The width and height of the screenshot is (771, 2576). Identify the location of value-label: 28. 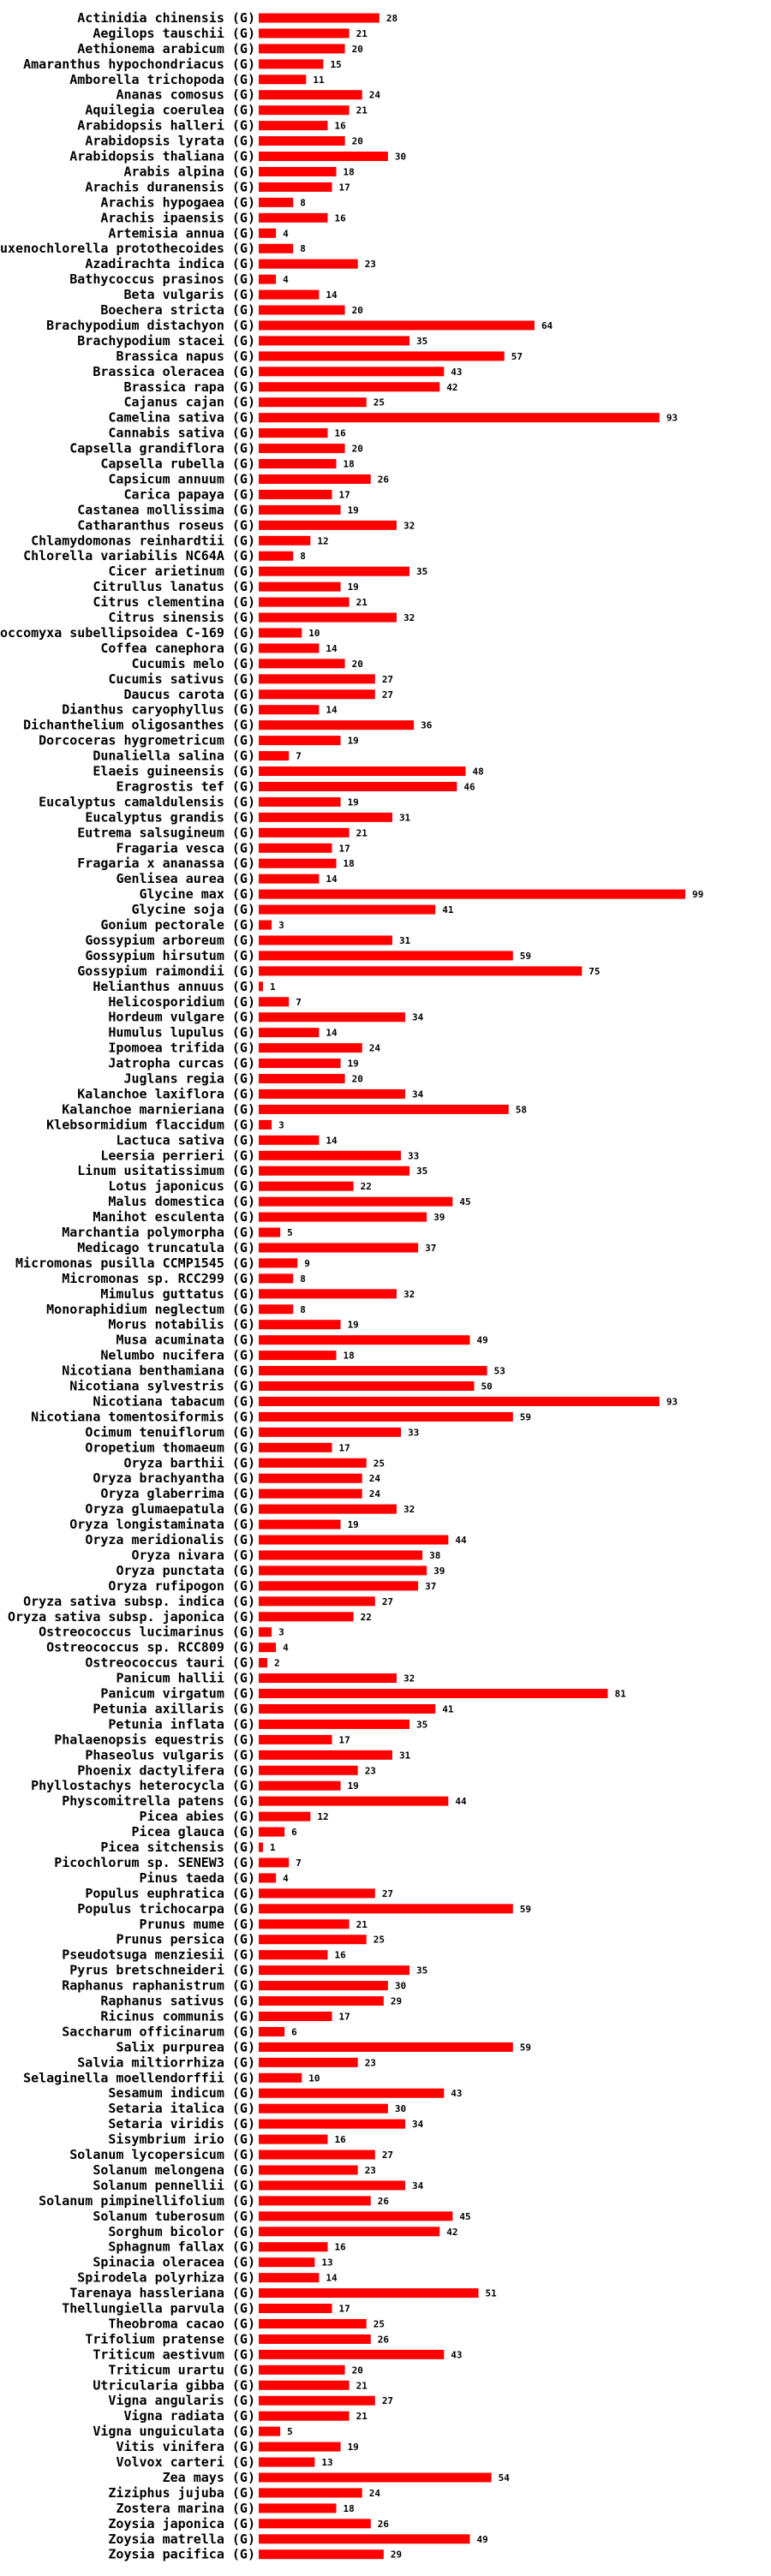
(391, 18).